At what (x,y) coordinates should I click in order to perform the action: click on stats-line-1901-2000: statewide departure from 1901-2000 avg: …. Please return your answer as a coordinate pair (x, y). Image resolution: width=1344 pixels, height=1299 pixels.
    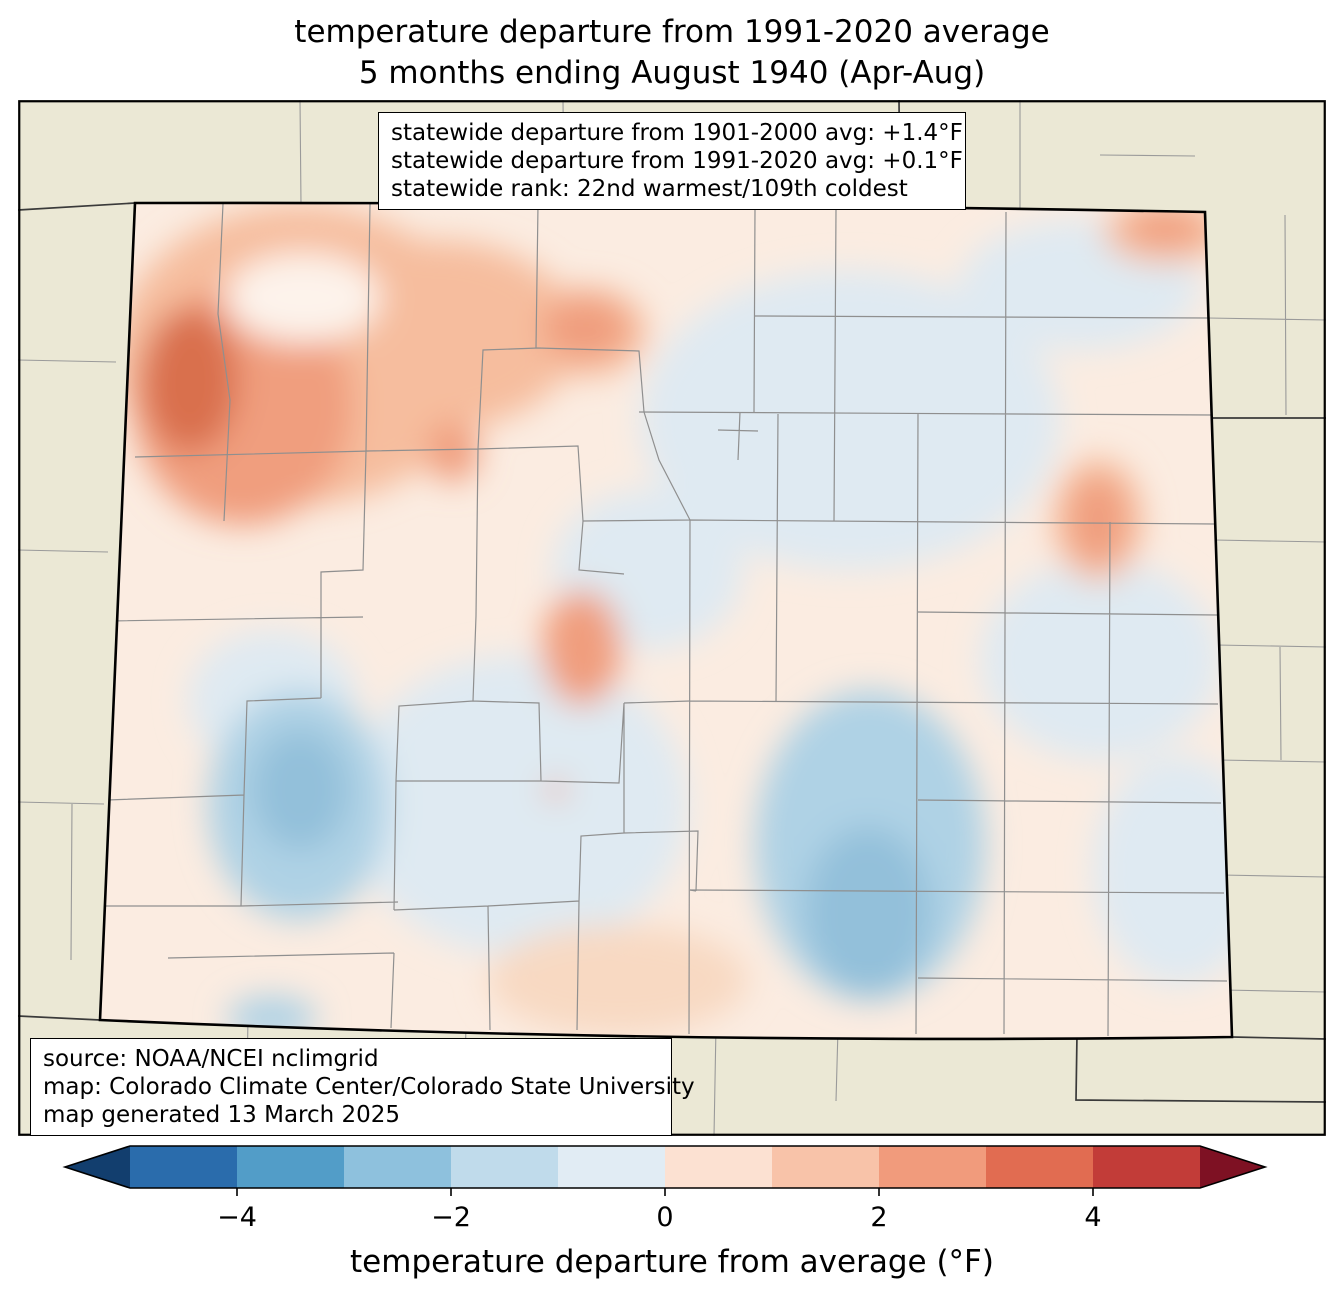
    Looking at the image, I should click on (677, 133).